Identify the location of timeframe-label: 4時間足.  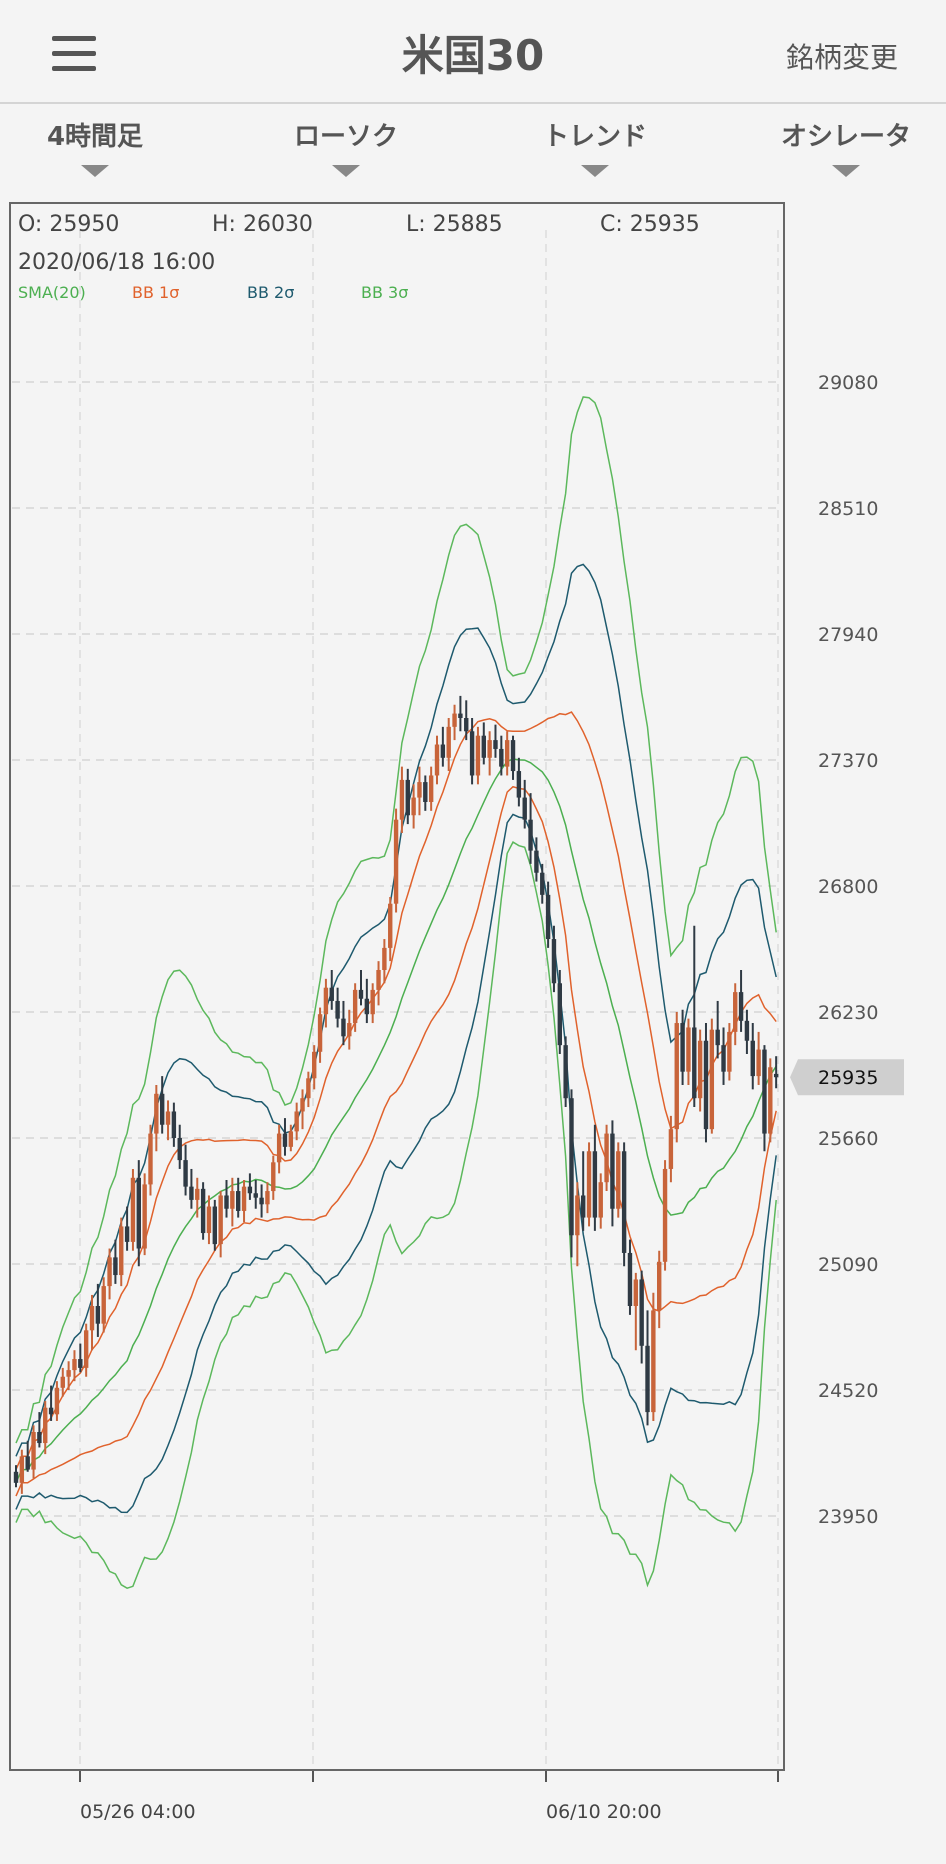
(95, 137).